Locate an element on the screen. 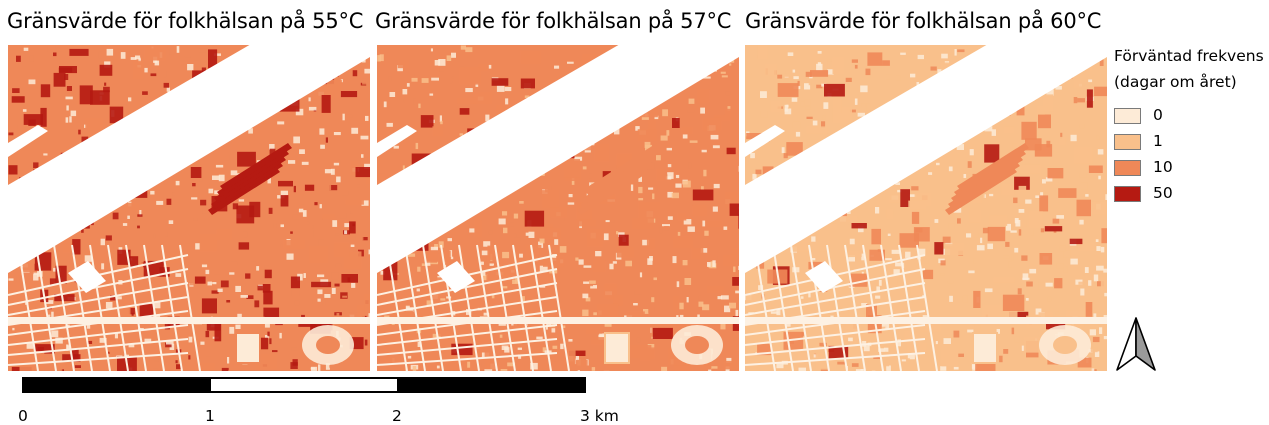  legend-label-0: 0 is located at coordinates (1158, 115).